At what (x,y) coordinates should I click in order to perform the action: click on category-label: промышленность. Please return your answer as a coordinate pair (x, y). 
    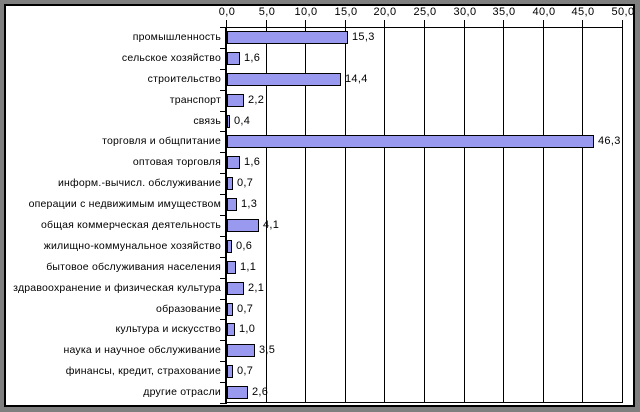
    Looking at the image, I should click on (176, 37).